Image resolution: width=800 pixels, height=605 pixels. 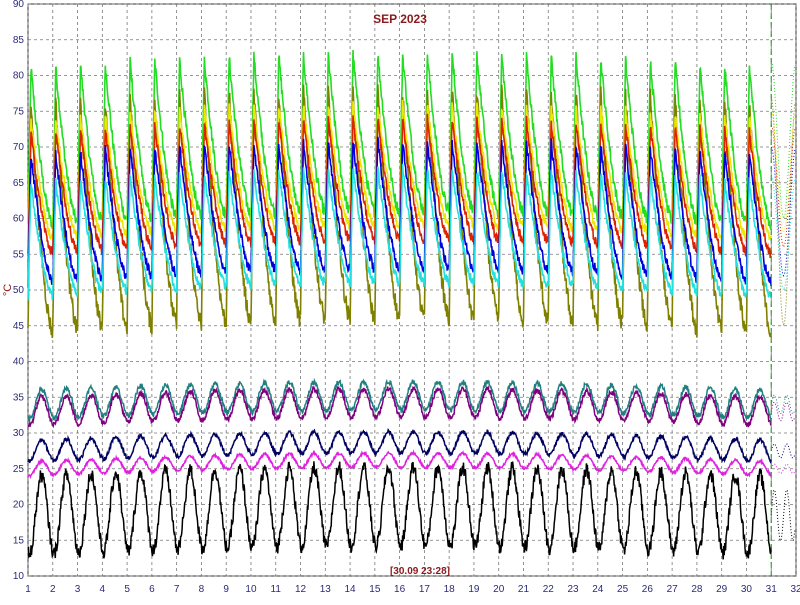 What do you see at coordinates (202, 589) in the screenshot?
I see `x-tick-label: 8` at bounding box center [202, 589].